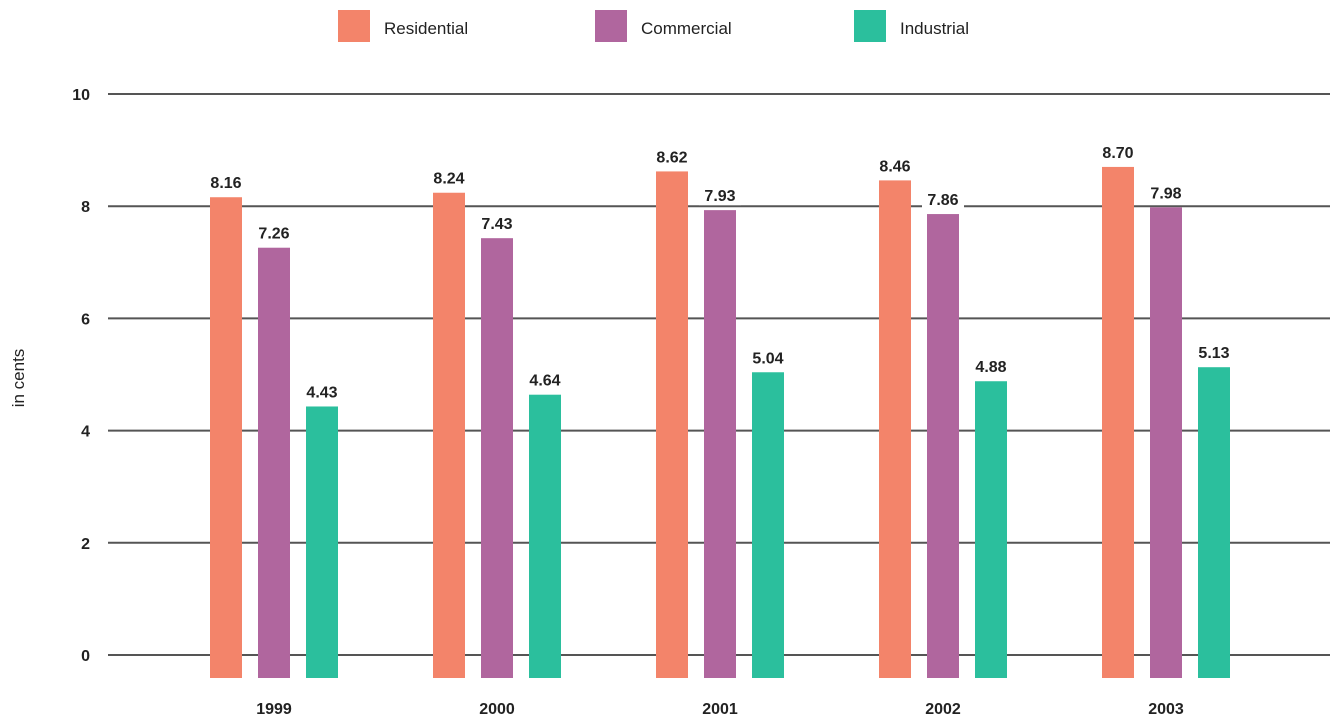 The height and width of the screenshot is (721, 1334). I want to click on legend-label-commercial: Commercial, so click(686, 28).